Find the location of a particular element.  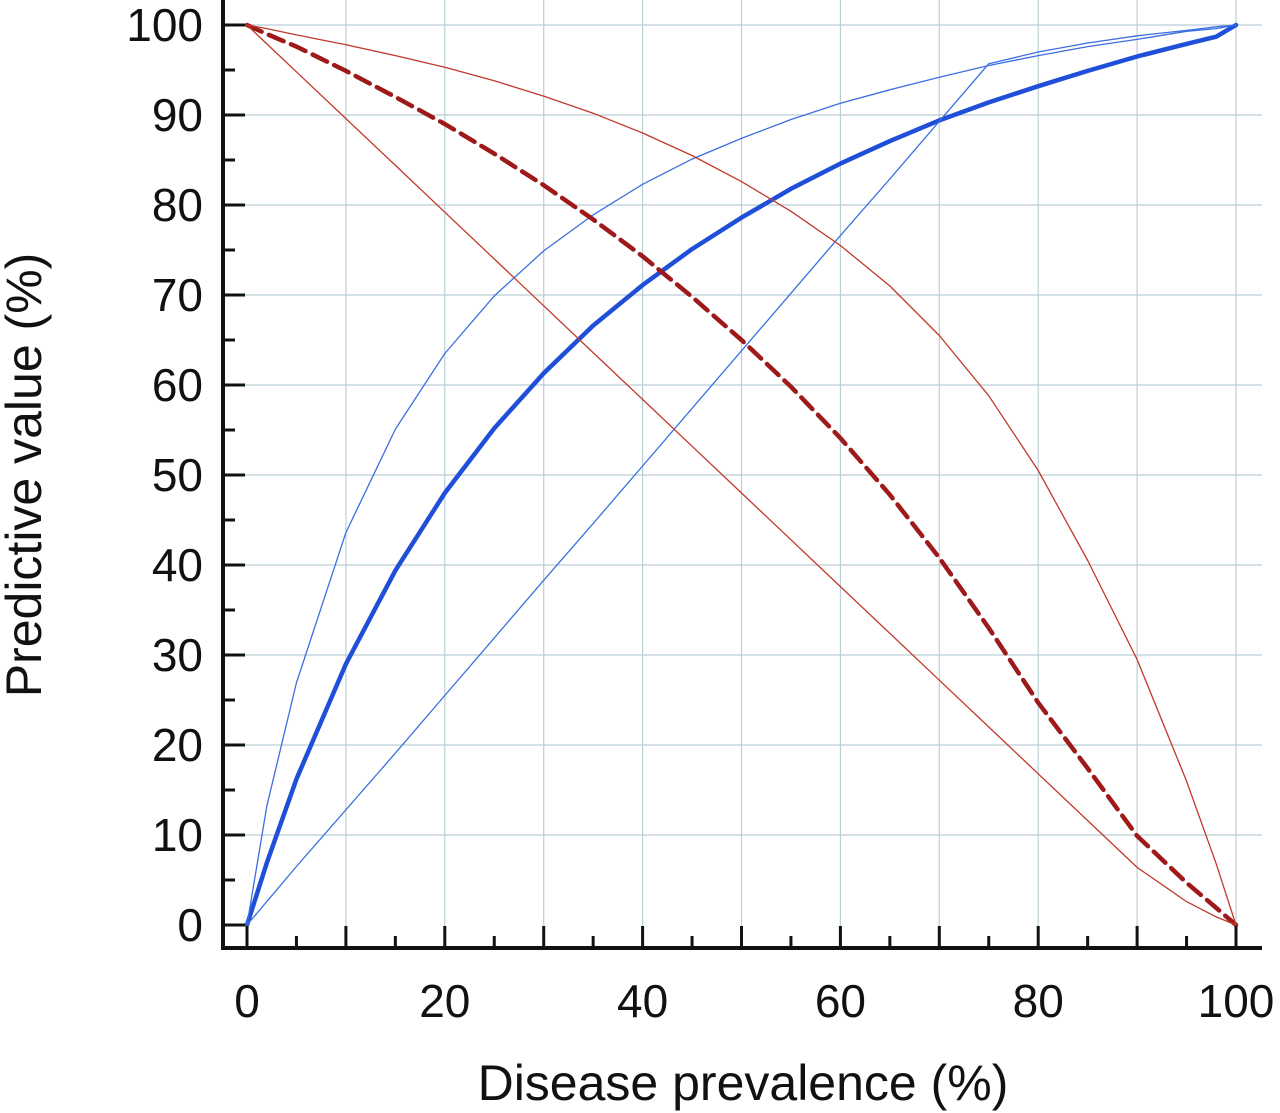

y-tick-label: 20 is located at coordinates (177, 745).